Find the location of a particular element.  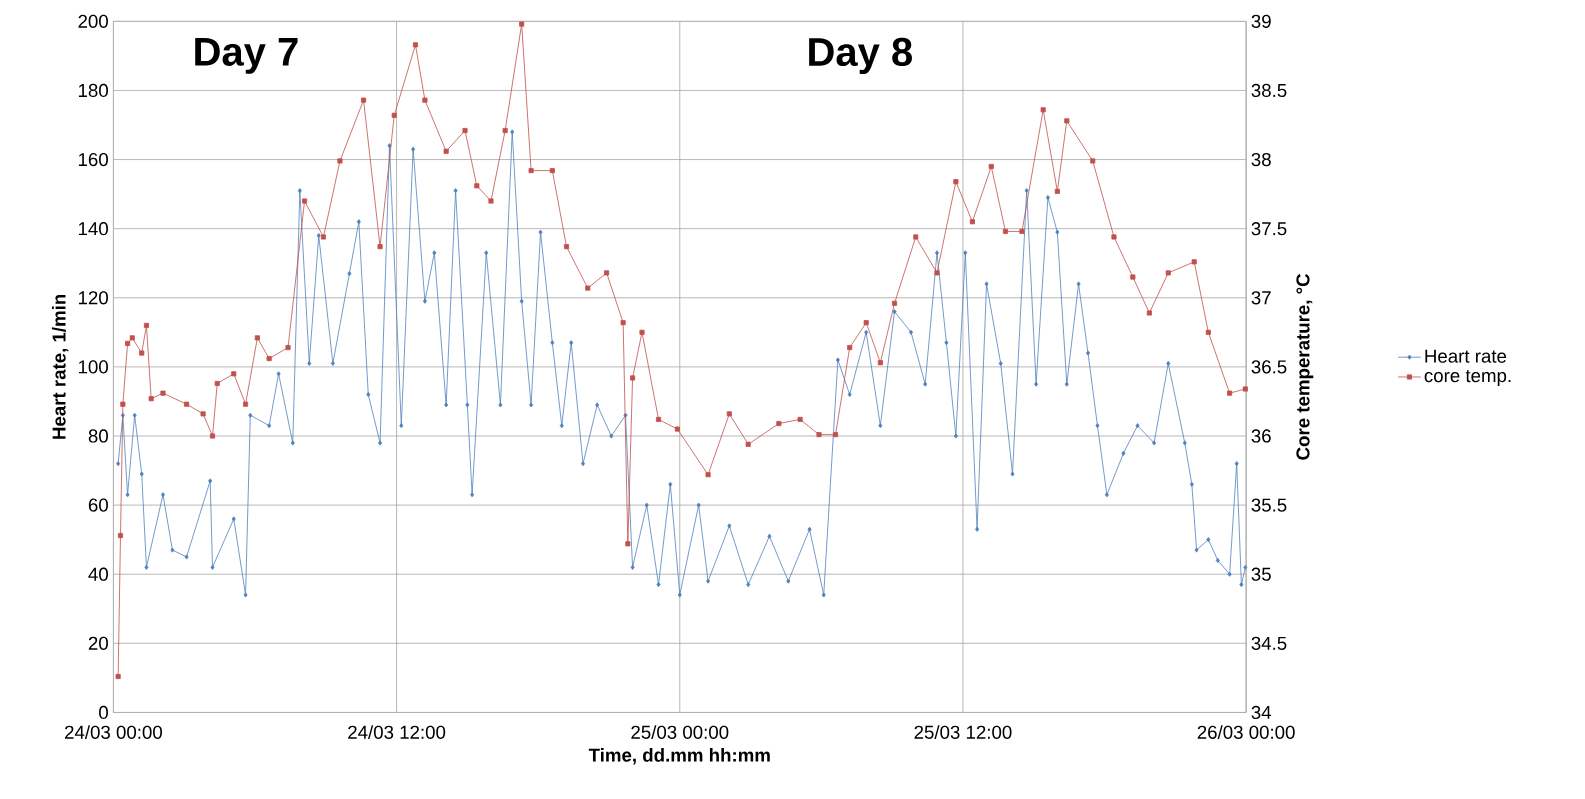

x-tick-label: 24/03 12:00 is located at coordinates (397, 732).